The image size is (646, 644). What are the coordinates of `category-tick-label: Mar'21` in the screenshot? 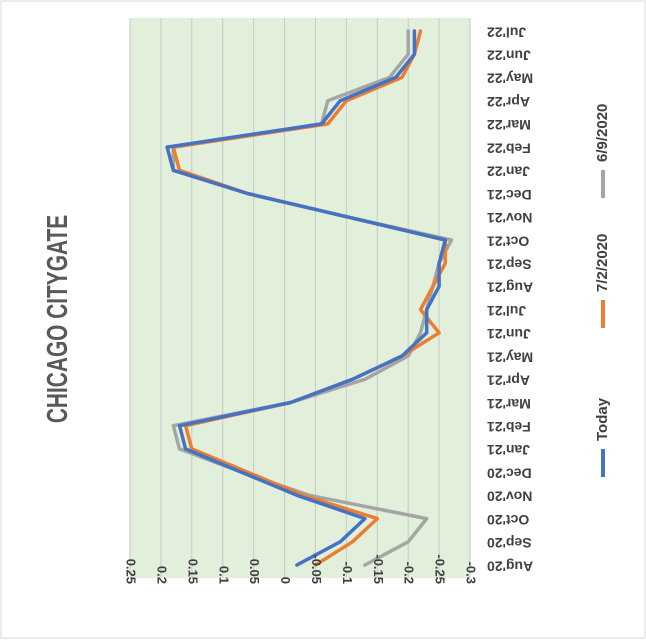 It's located at (509, 404).